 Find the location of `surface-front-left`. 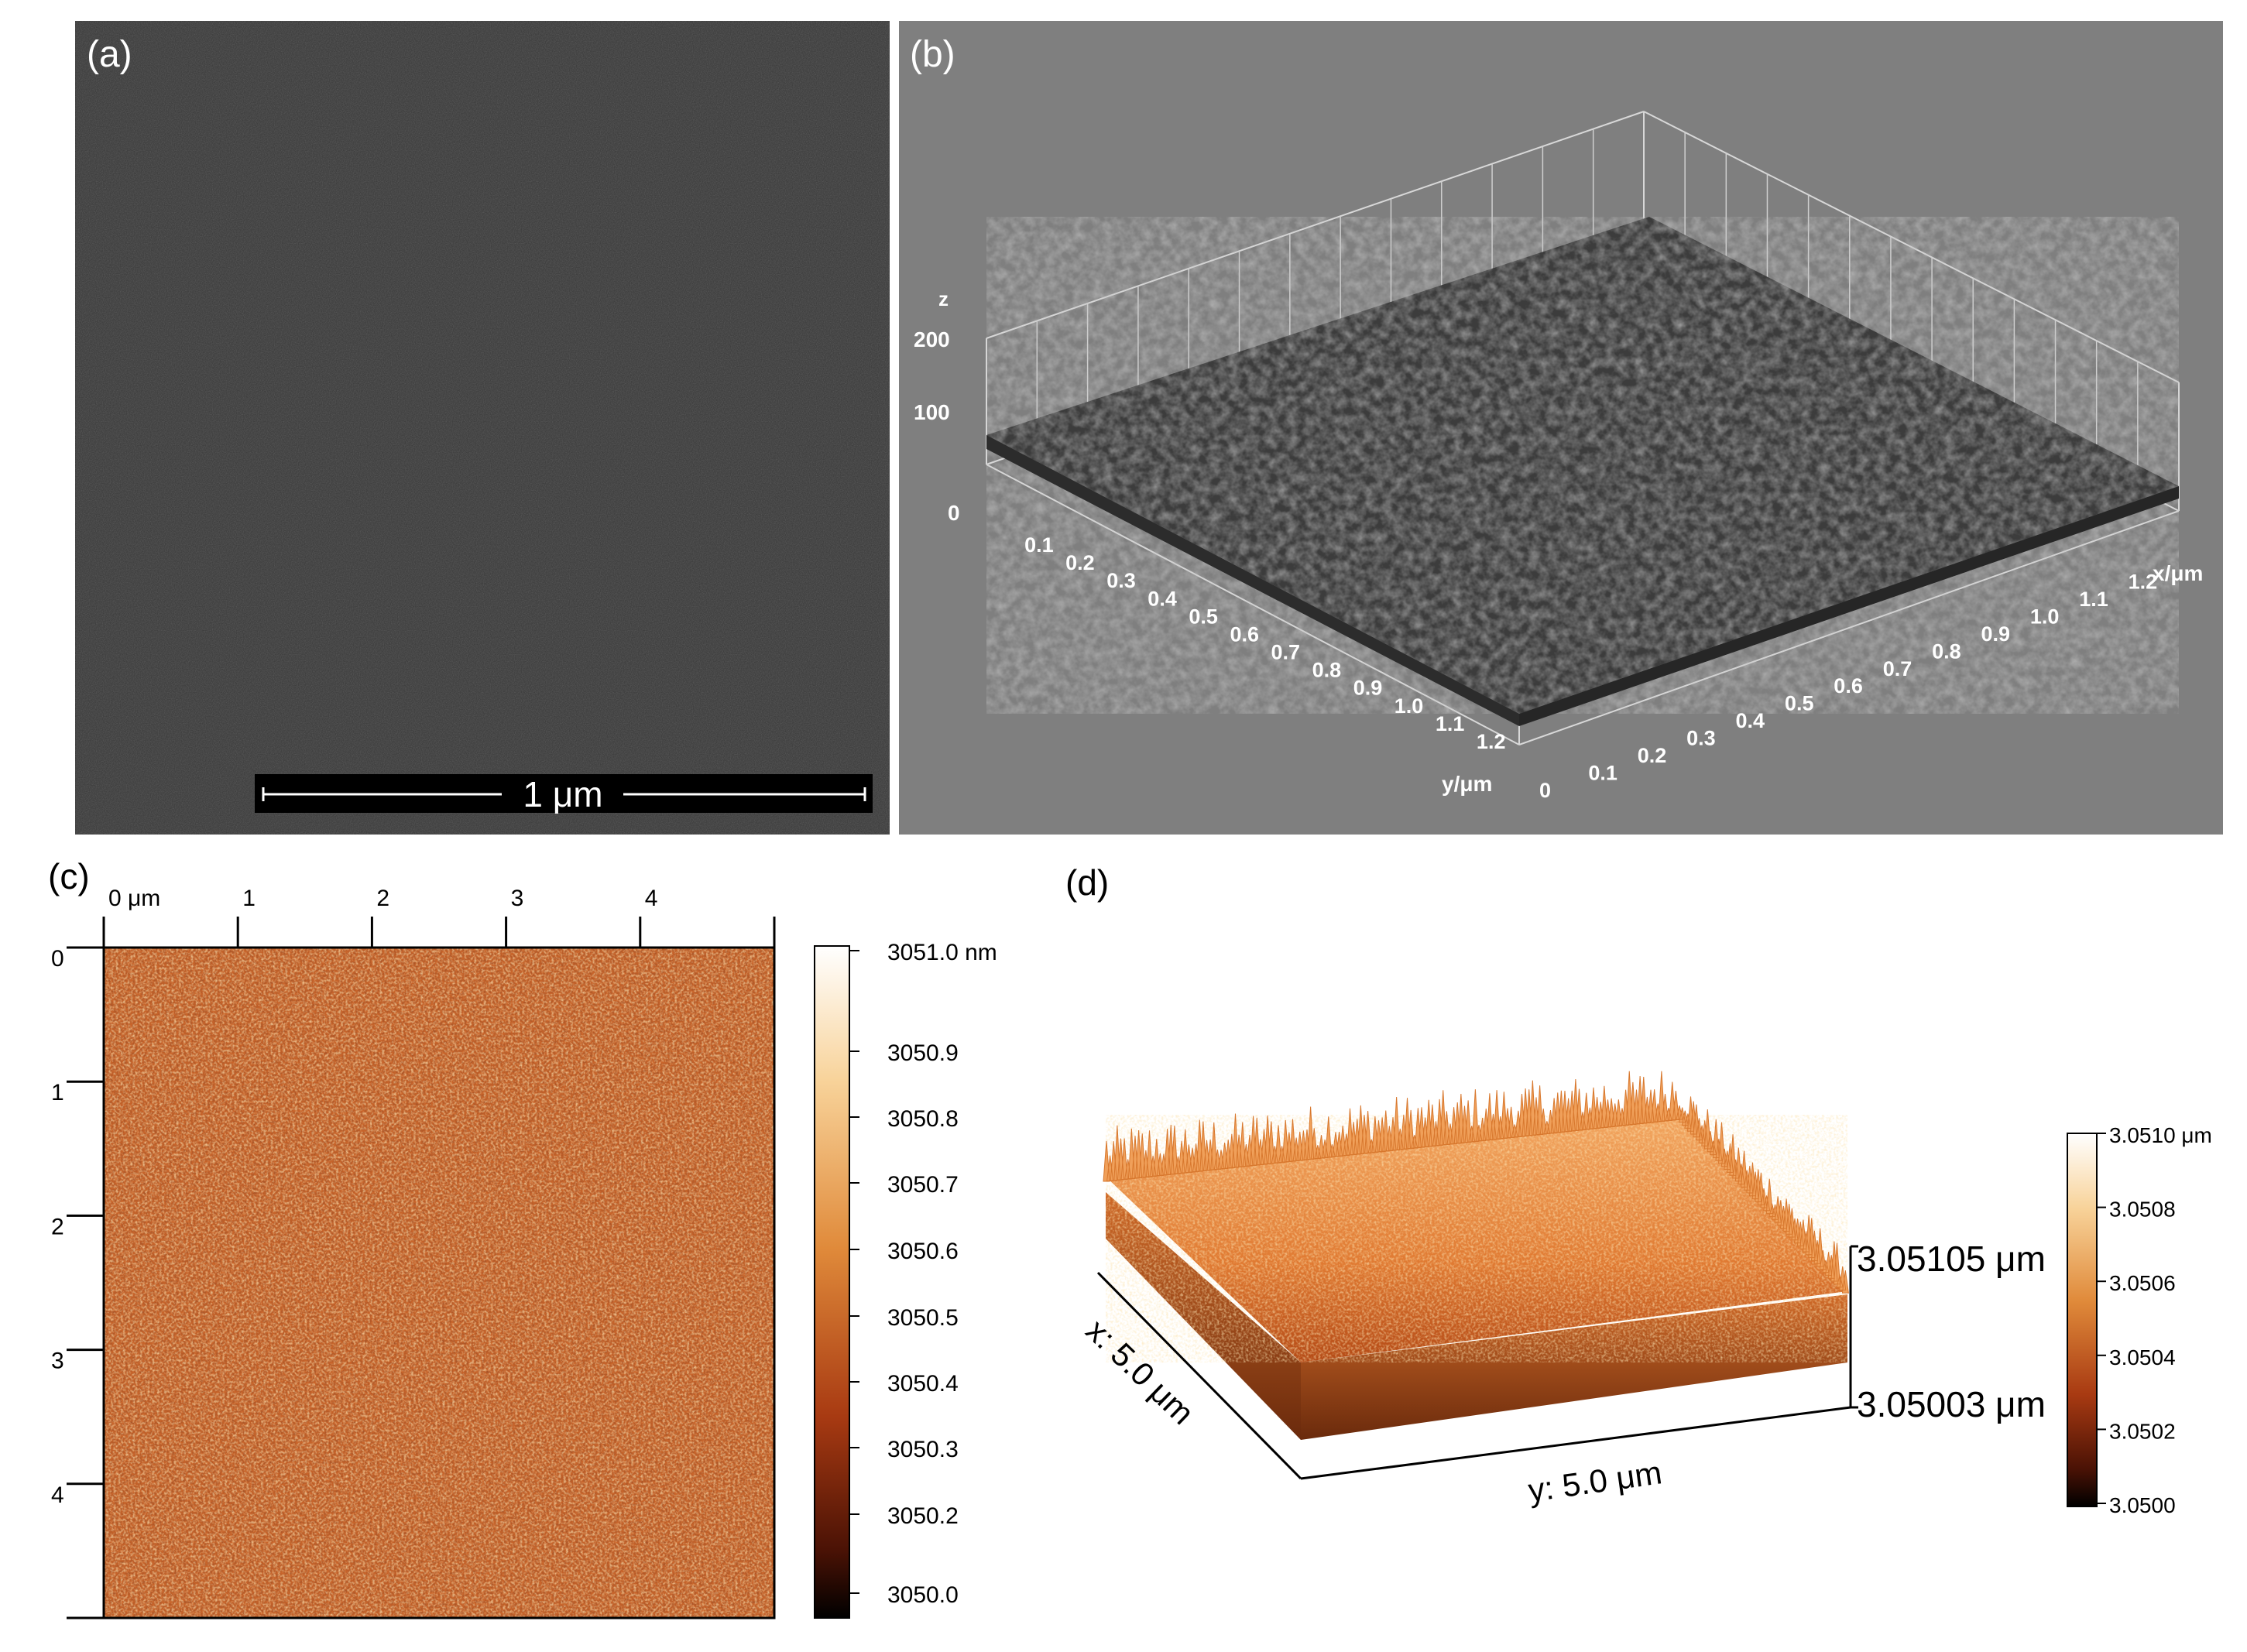

surface-front-left is located at coordinates (1252, 580).